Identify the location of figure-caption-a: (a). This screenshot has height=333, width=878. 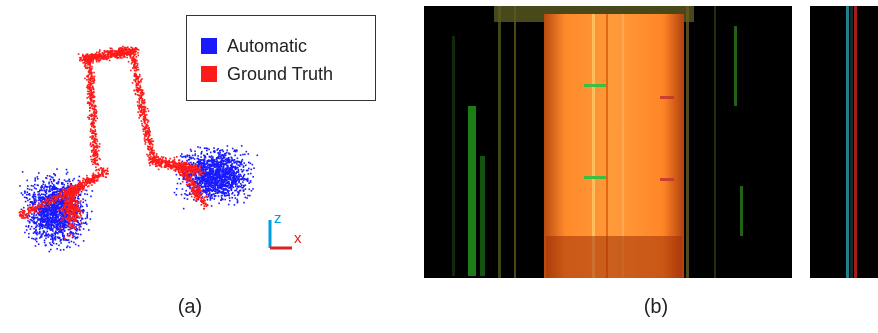
(190, 307).